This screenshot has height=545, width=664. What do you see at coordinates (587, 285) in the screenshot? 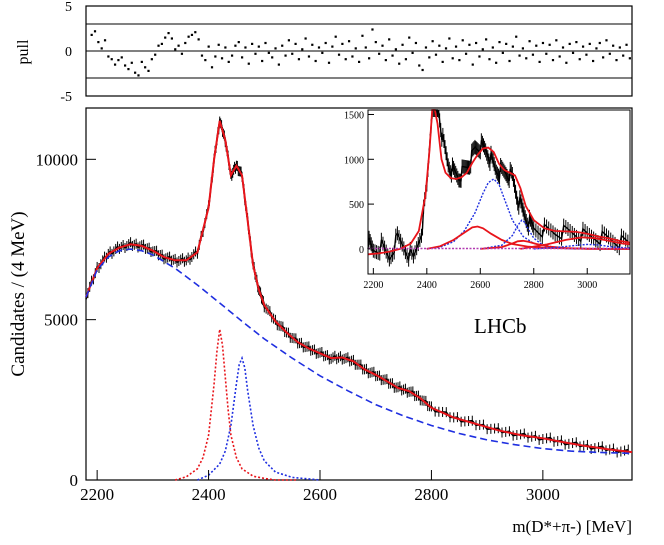
I see `inset-xtick-label: 3000` at bounding box center [587, 285].